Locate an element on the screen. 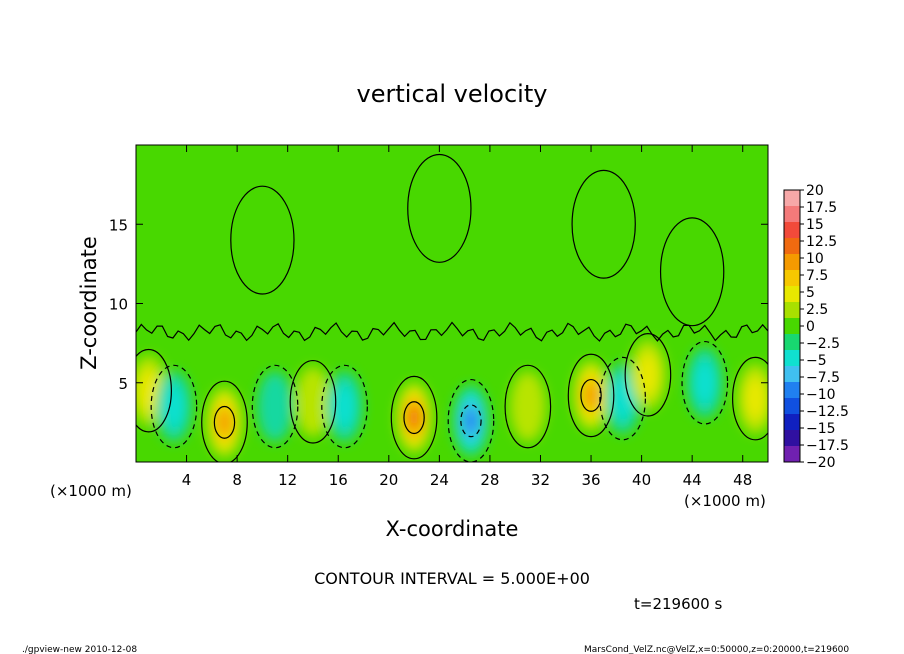 The height and width of the screenshot is (654, 904). x-tick-label-12: 12 is located at coordinates (287, 480).